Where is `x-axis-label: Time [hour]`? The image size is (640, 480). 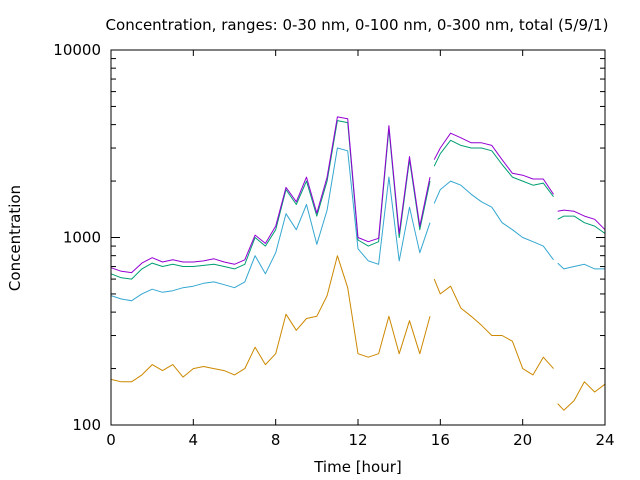 x-axis-label: Time [hour] is located at coordinates (357, 467).